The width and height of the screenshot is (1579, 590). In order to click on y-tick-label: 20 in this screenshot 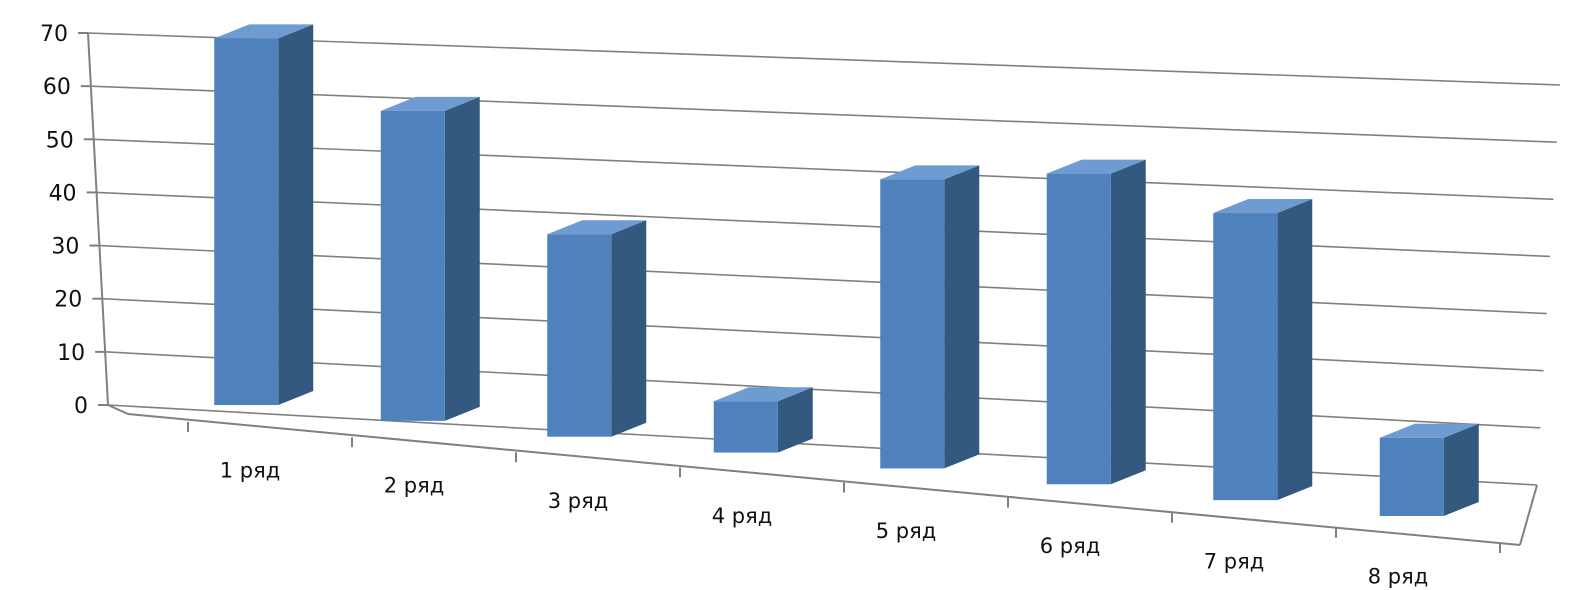, I will do `click(68, 300)`.